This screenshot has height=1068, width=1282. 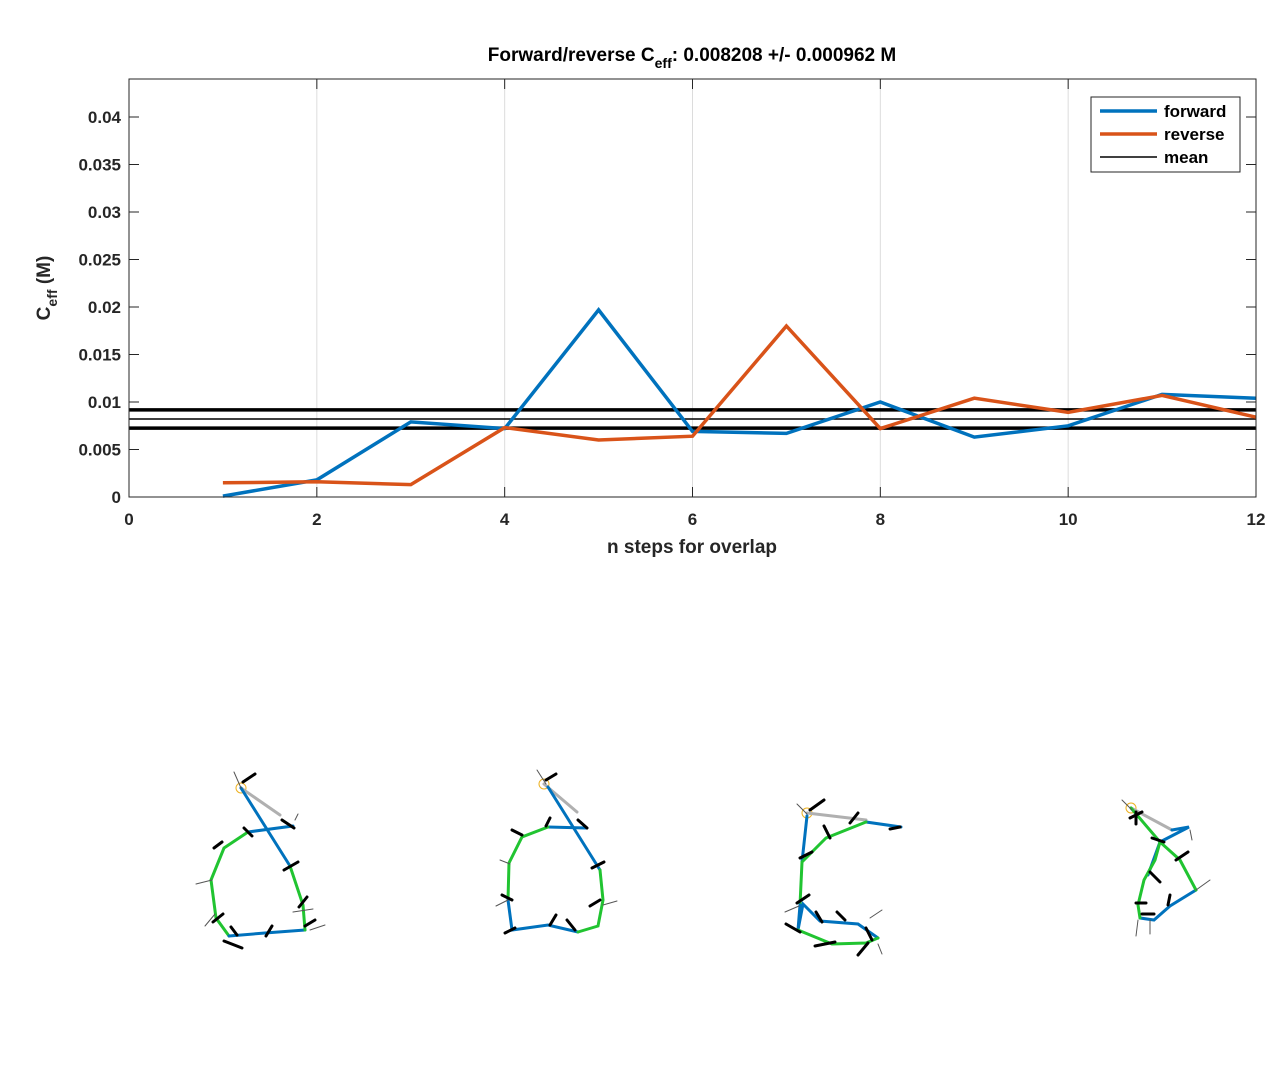 What do you see at coordinates (99, 450) in the screenshot?
I see `y-tick-label: 0.005` at bounding box center [99, 450].